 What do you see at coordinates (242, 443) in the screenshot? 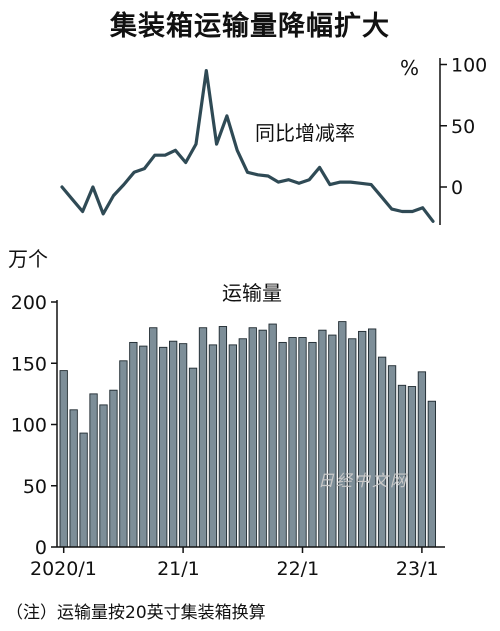
I see `bar-2021/7` at bounding box center [242, 443].